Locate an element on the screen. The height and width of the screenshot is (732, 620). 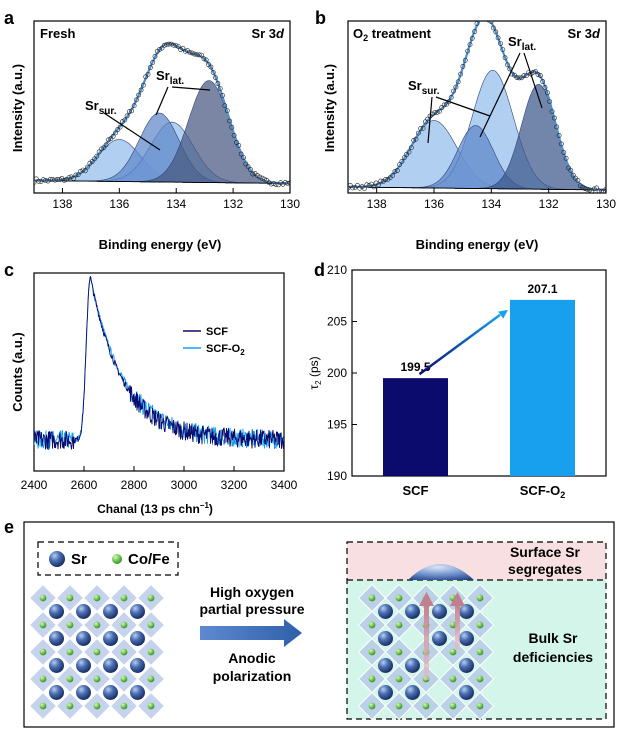
panel-a-plot is located at coordinates (162, 114).